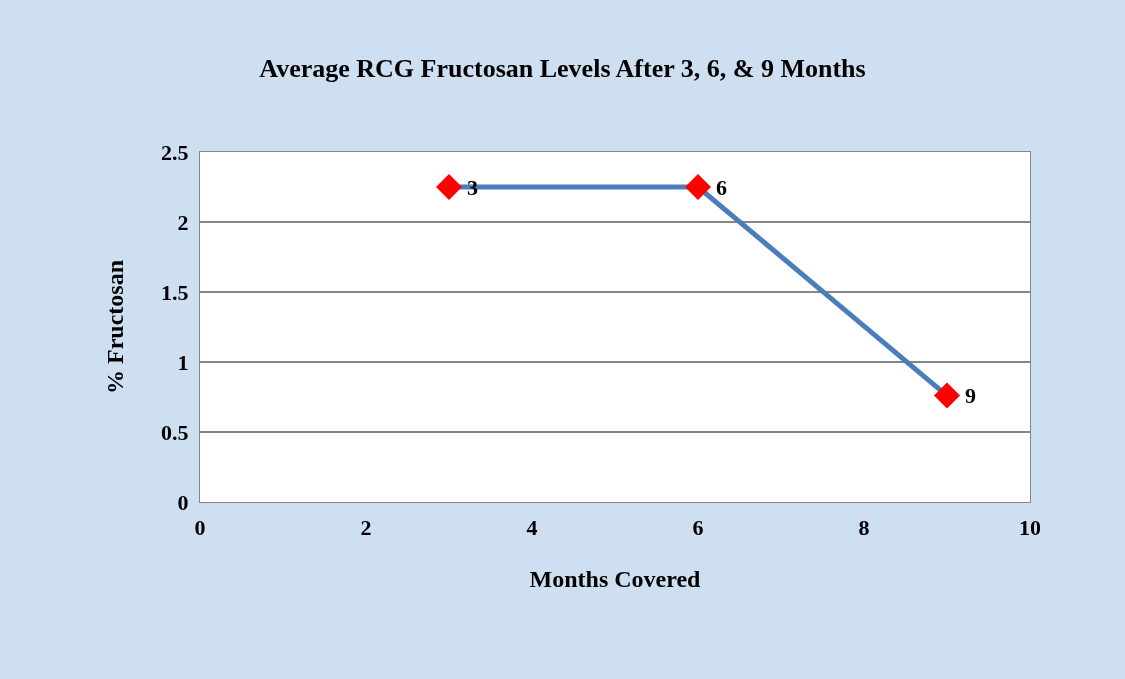  Describe the element at coordinates (698, 528) in the screenshot. I see `x-tick-label: 6` at that location.